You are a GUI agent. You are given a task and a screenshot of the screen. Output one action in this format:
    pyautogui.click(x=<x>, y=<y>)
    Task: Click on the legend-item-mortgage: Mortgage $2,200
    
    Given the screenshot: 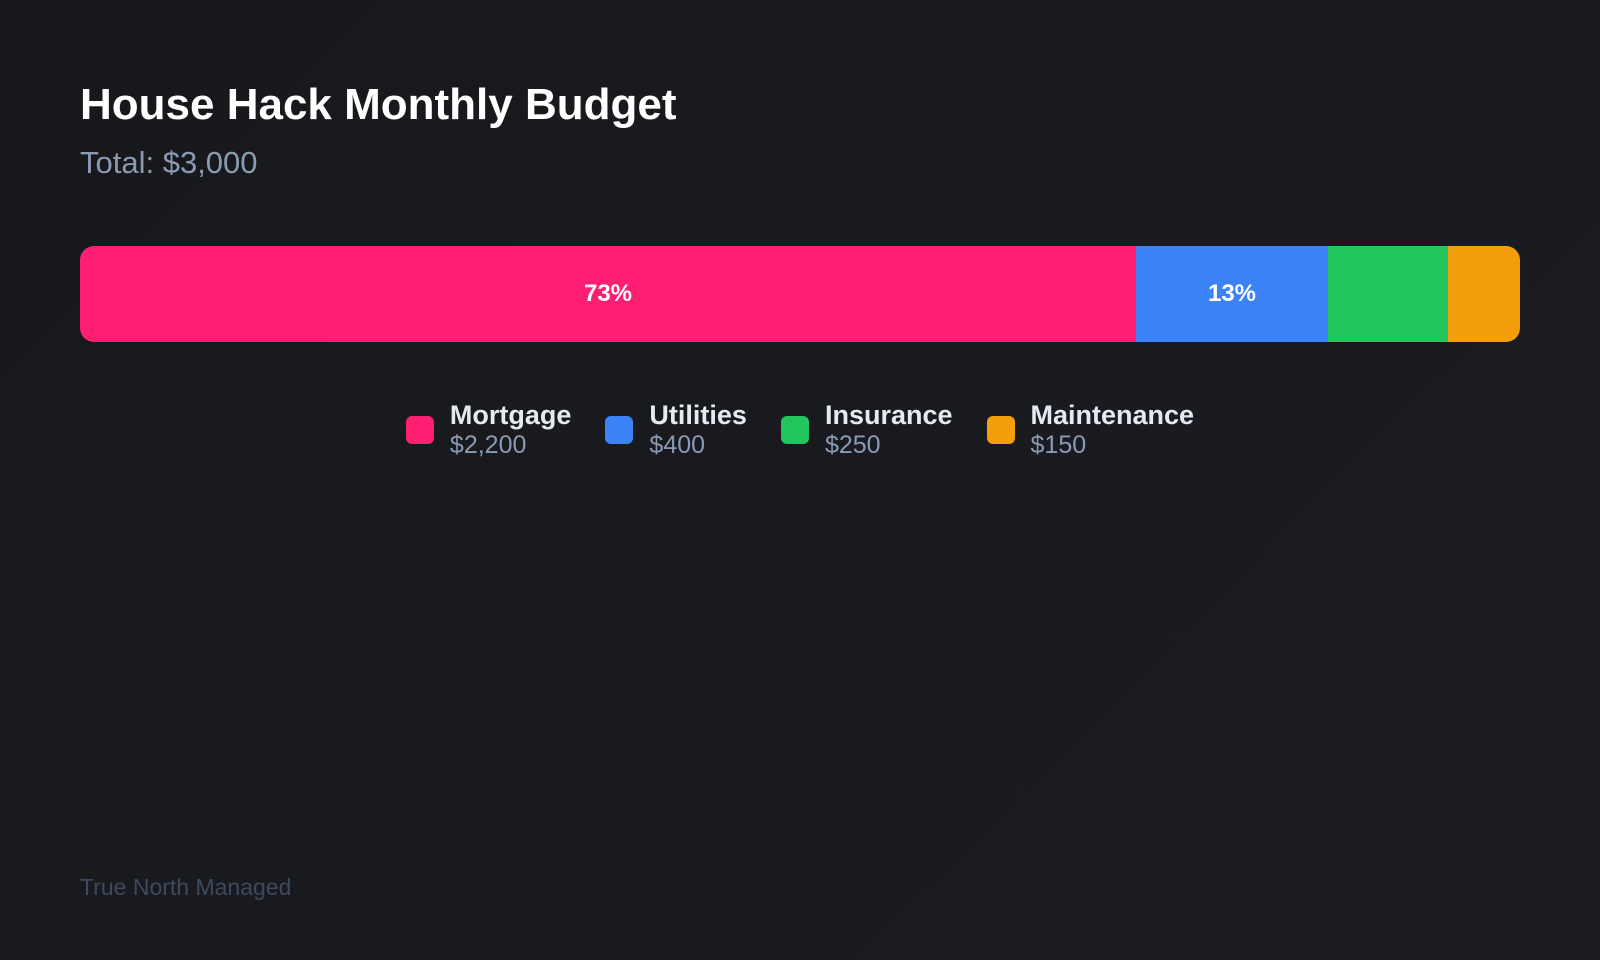 What is the action you would take?
    pyautogui.click(x=488, y=430)
    